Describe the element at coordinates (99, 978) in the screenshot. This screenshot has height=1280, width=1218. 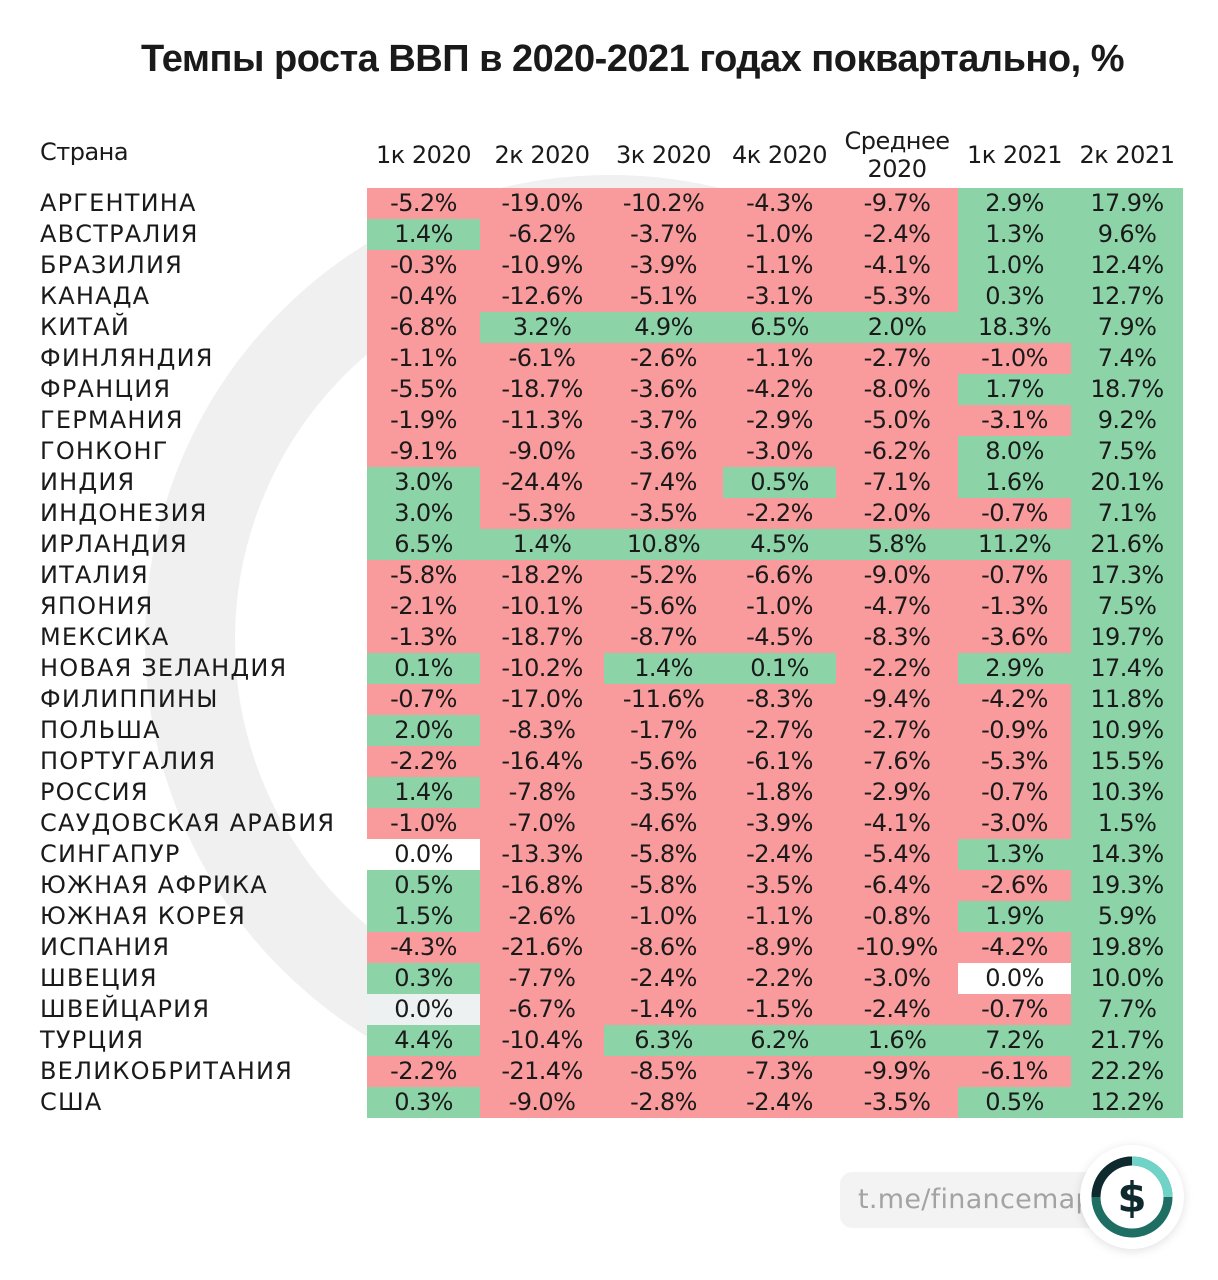
I see `country-label: ШВЕЦИЯ` at that location.